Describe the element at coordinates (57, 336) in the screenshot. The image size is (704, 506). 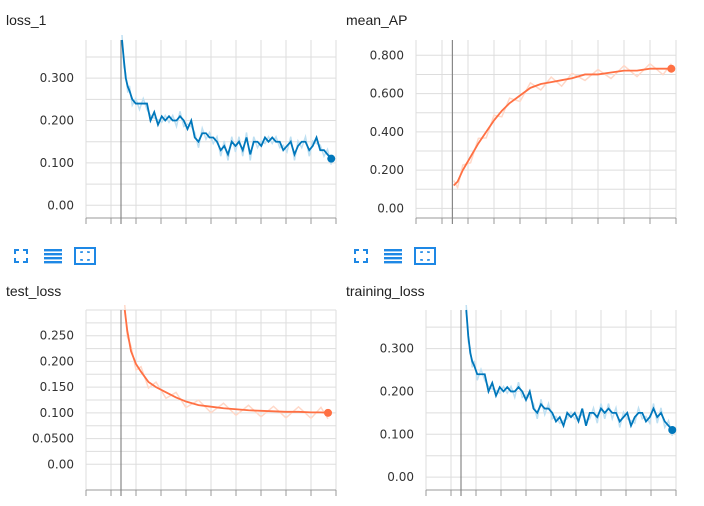
I see `y-tick-label: 0.250` at that location.